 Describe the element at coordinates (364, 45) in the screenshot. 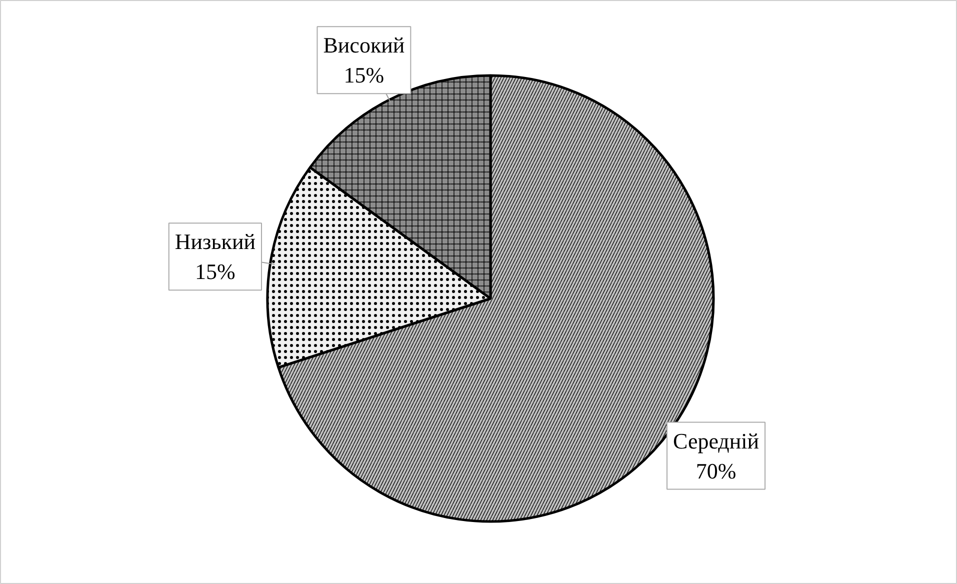

I see `slice-label: Високий` at that location.